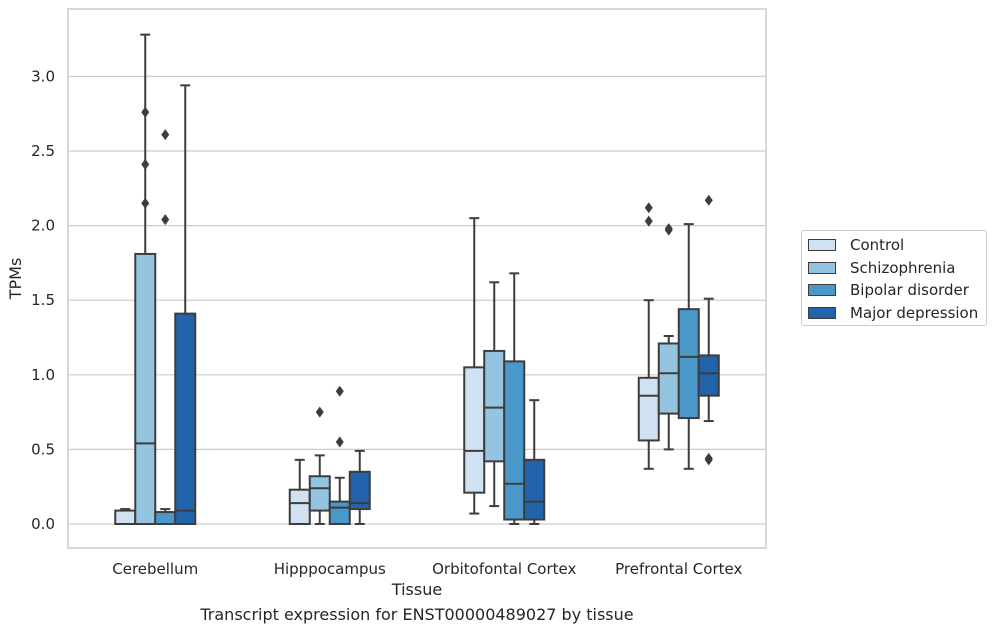  Describe the element at coordinates (416, 589) in the screenshot. I see `x-axis-label: Tissue` at that location.